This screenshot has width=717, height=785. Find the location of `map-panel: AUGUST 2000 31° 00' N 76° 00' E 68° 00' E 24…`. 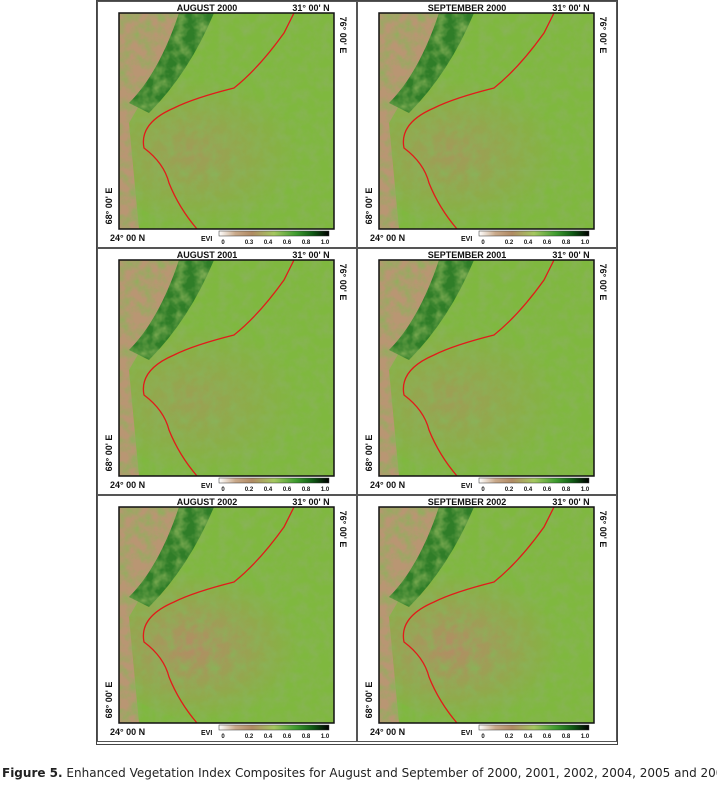

map-panel: AUGUST 2000 31° 00' N 76° 00' E 68° 00' E 24… is located at coordinates (227, 124).